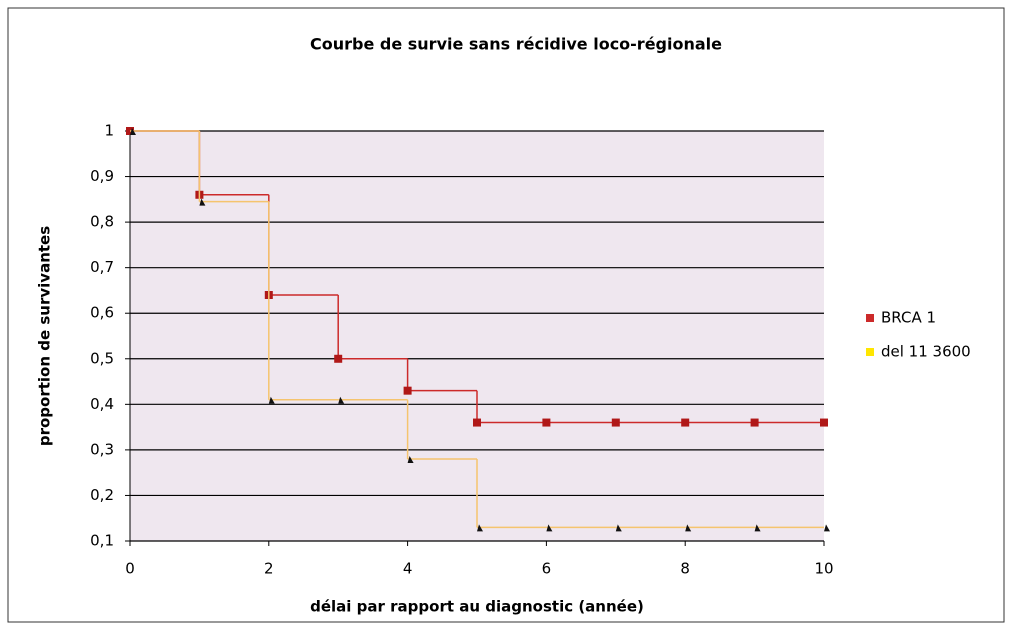  What do you see at coordinates (102, 404) in the screenshot?
I see `y-tick-label: 0,4` at bounding box center [102, 404].